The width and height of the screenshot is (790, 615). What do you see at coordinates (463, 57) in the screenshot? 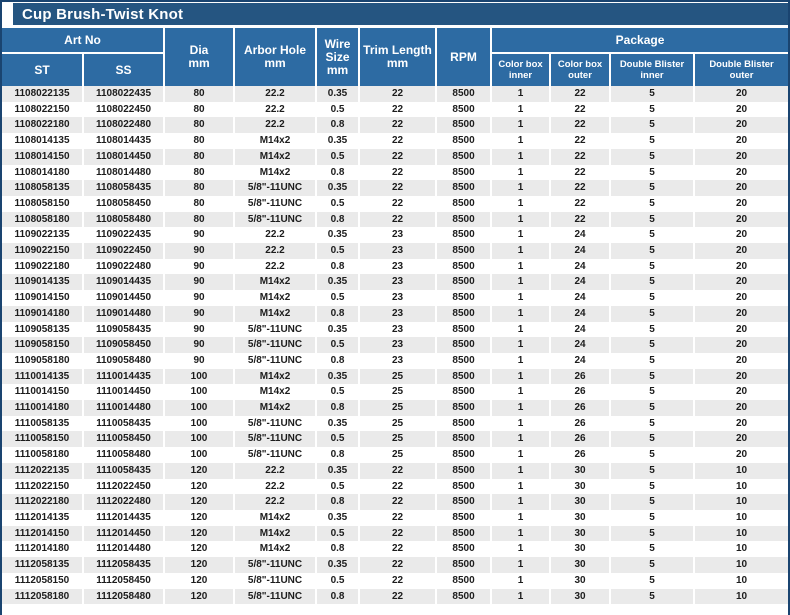
I see `col-header-rpm: RPM` at bounding box center [463, 57].